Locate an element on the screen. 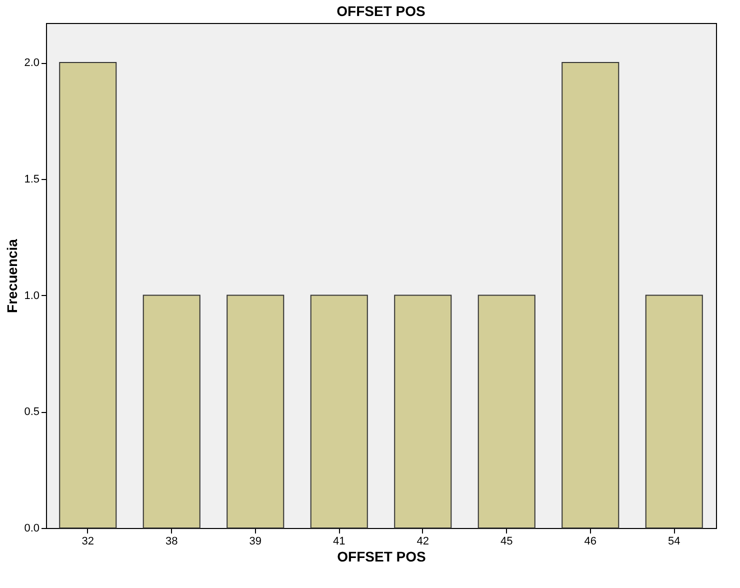  y-tick-label: 2.0 is located at coordinates (32, 63).